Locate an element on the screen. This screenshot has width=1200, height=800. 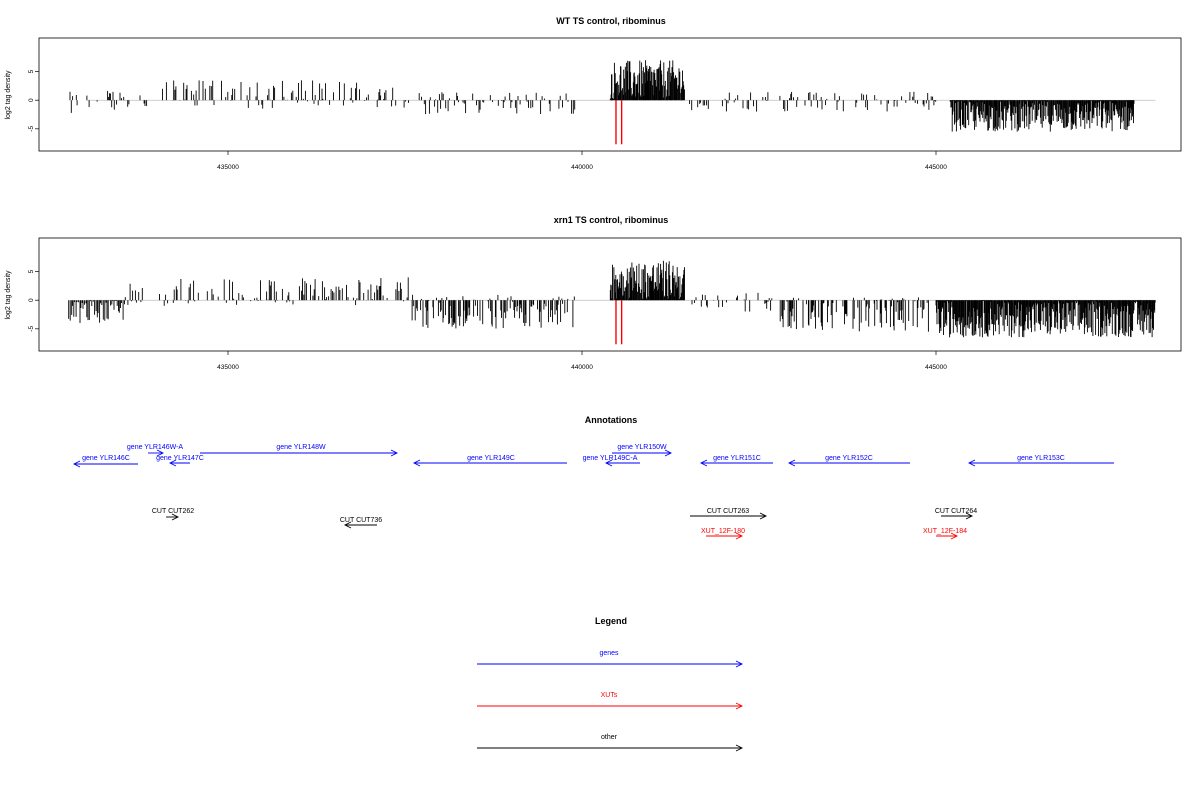
xrn1-x-ticks: 435000 440000 445000 is located at coordinates (582, 361).